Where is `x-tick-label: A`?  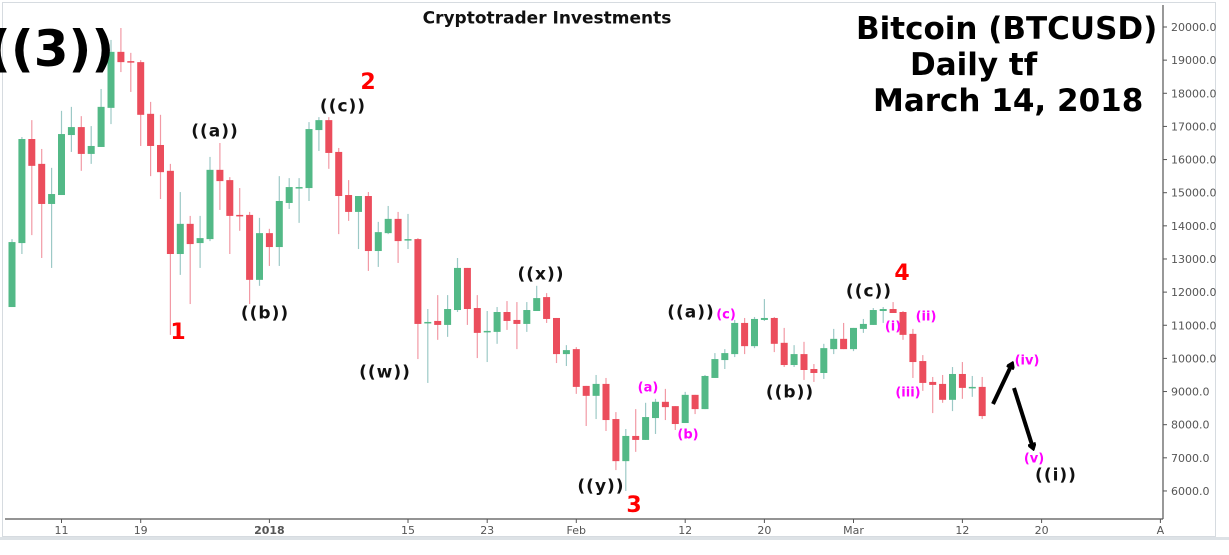
x-tick-label: A is located at coordinates (1161, 530).